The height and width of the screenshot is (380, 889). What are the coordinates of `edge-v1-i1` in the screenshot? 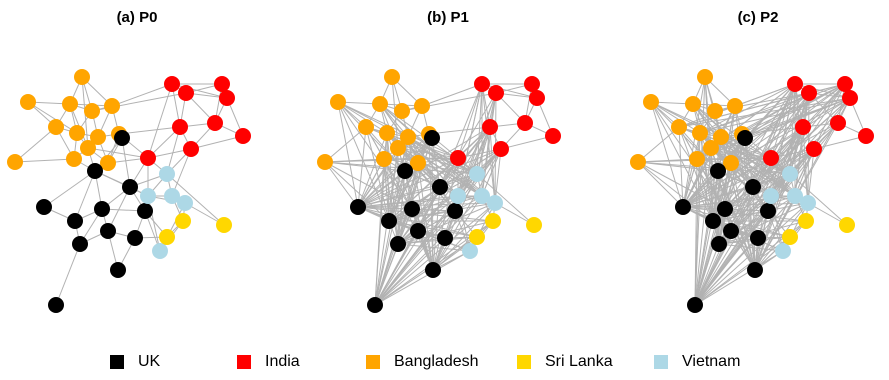 It's located at (479, 129).